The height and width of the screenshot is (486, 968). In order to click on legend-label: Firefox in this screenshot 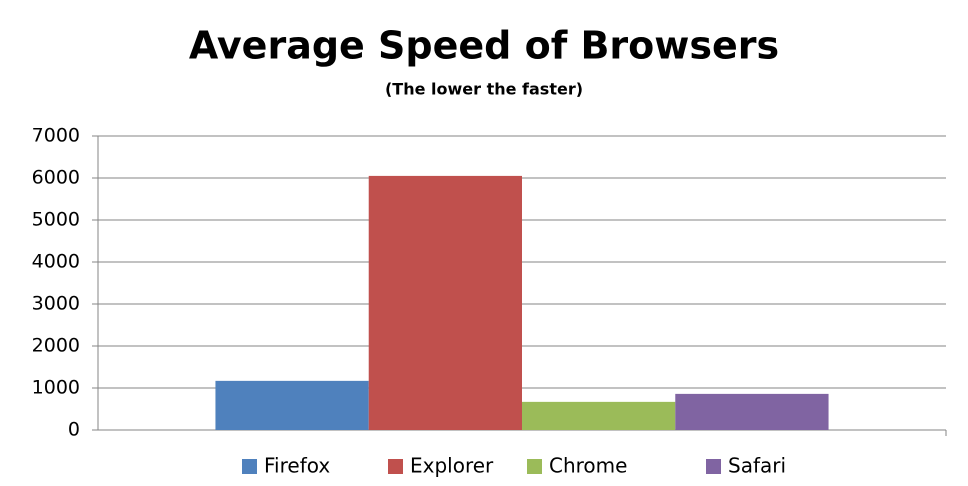, I will do `click(297, 466)`.